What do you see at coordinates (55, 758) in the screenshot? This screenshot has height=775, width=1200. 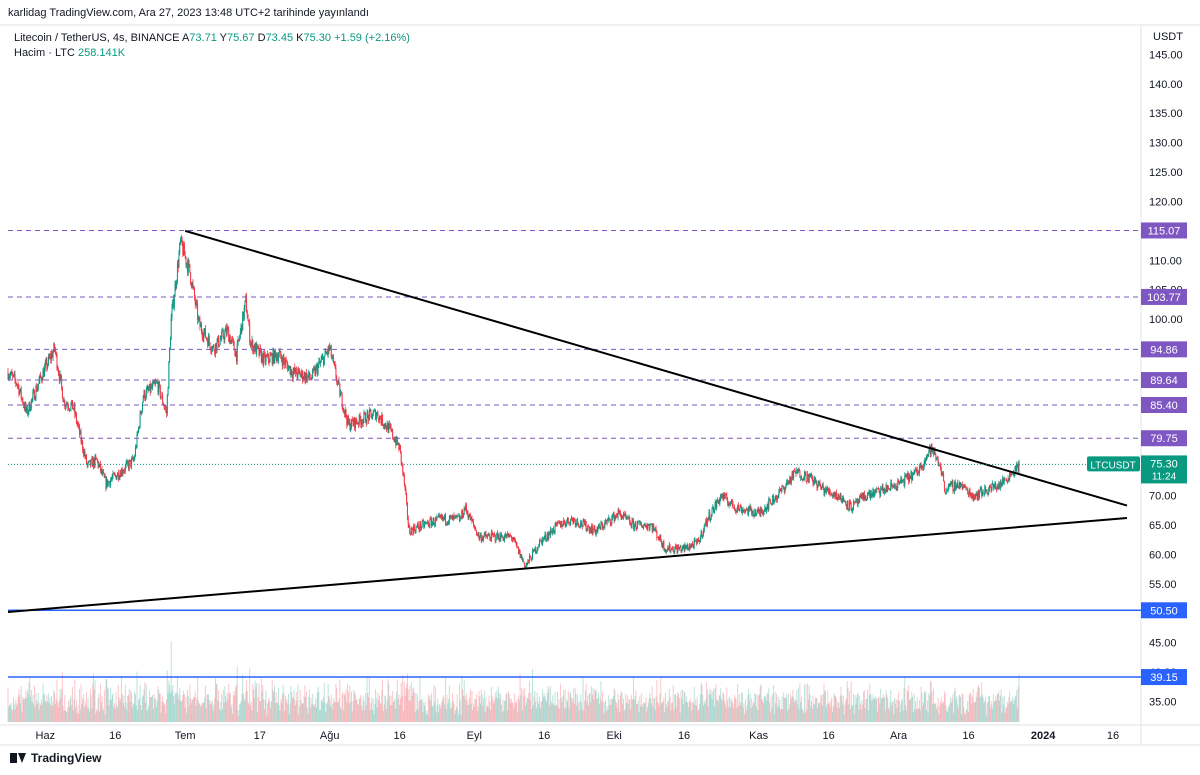 I see `tradingview-brand: TradingView` at bounding box center [55, 758].